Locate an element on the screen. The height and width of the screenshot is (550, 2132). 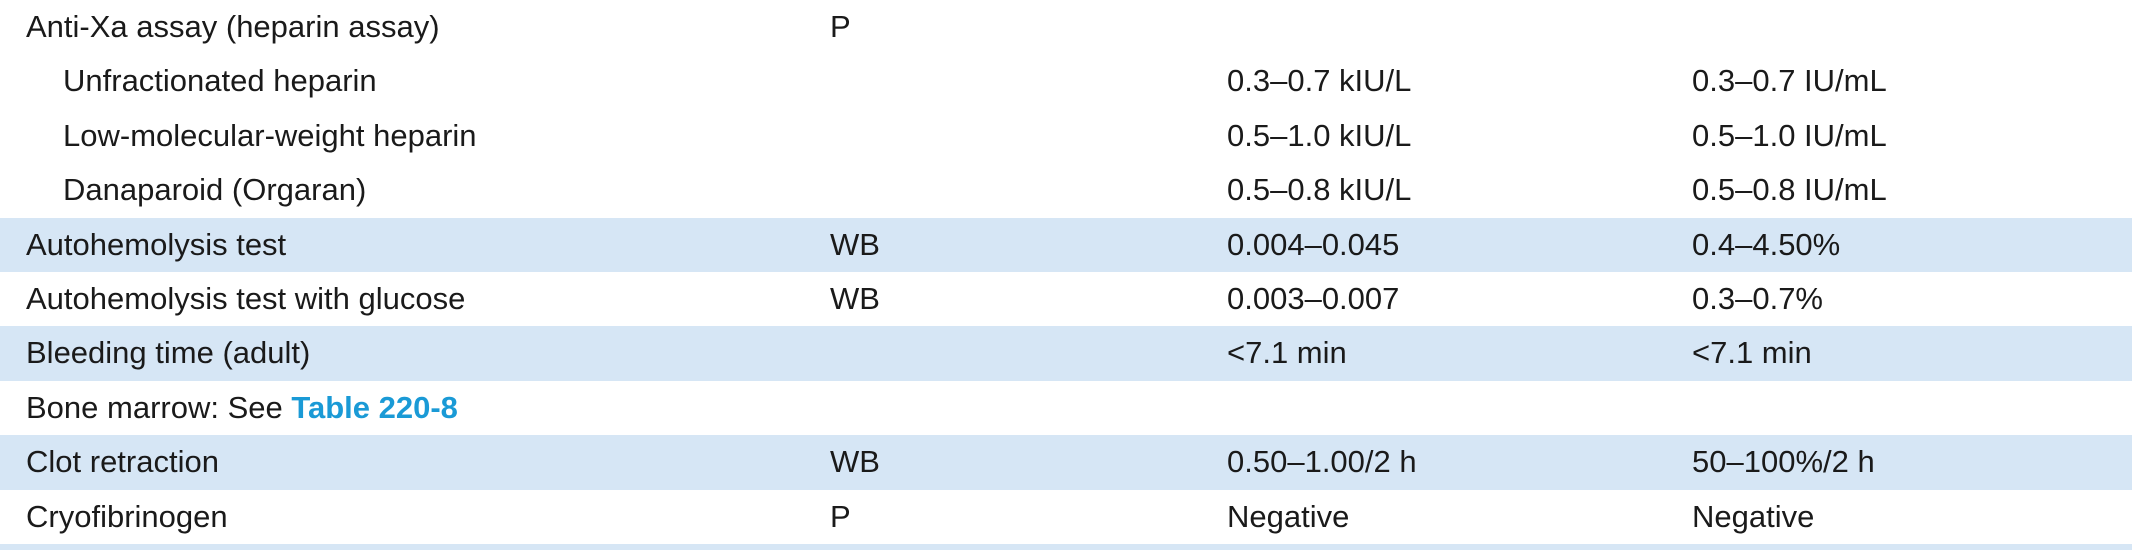
table-row: Bone marrow: See Table 220-8 is located at coordinates (1066, 408).